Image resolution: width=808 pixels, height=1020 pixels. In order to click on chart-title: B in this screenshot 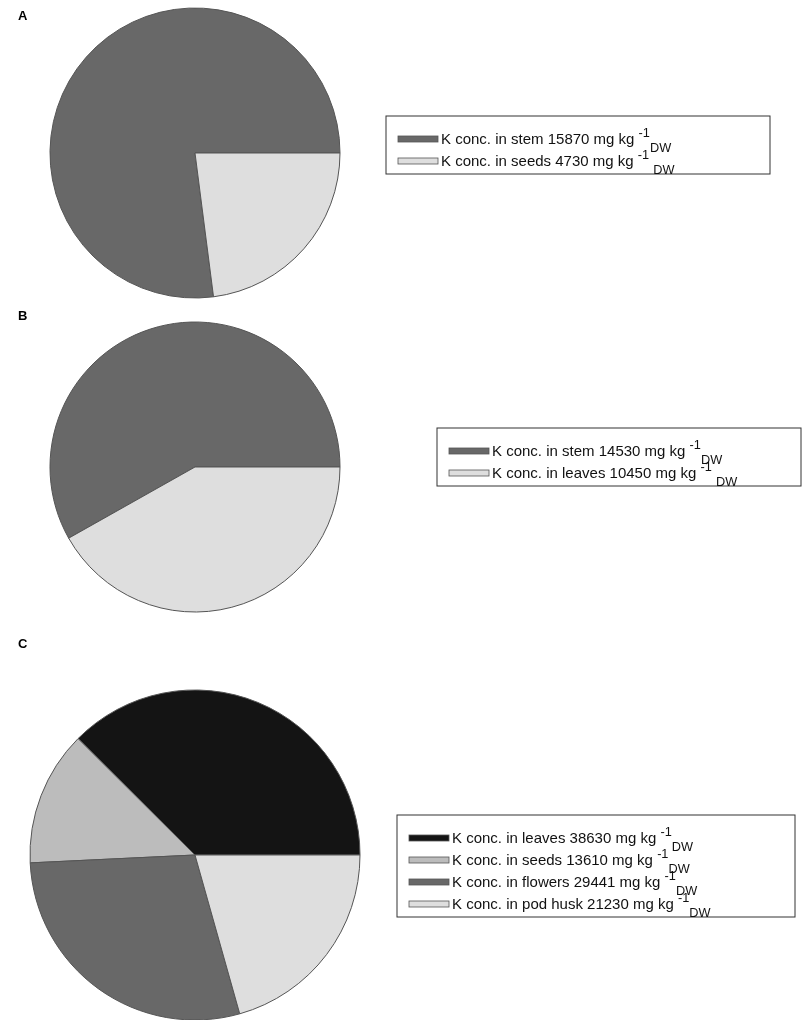, I will do `click(23, 315)`.